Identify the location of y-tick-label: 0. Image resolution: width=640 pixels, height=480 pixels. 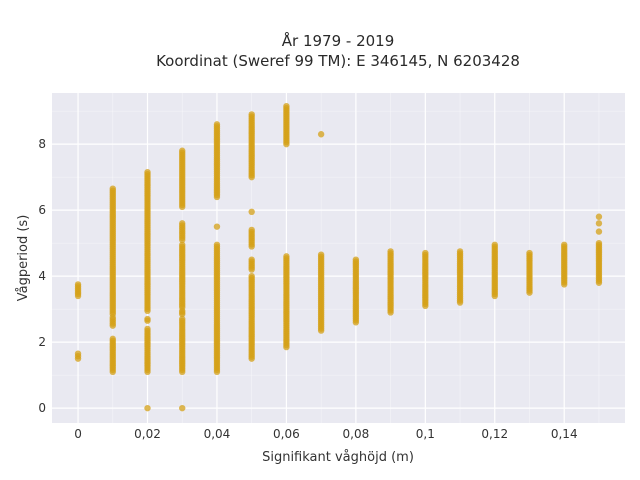
(42, 408).